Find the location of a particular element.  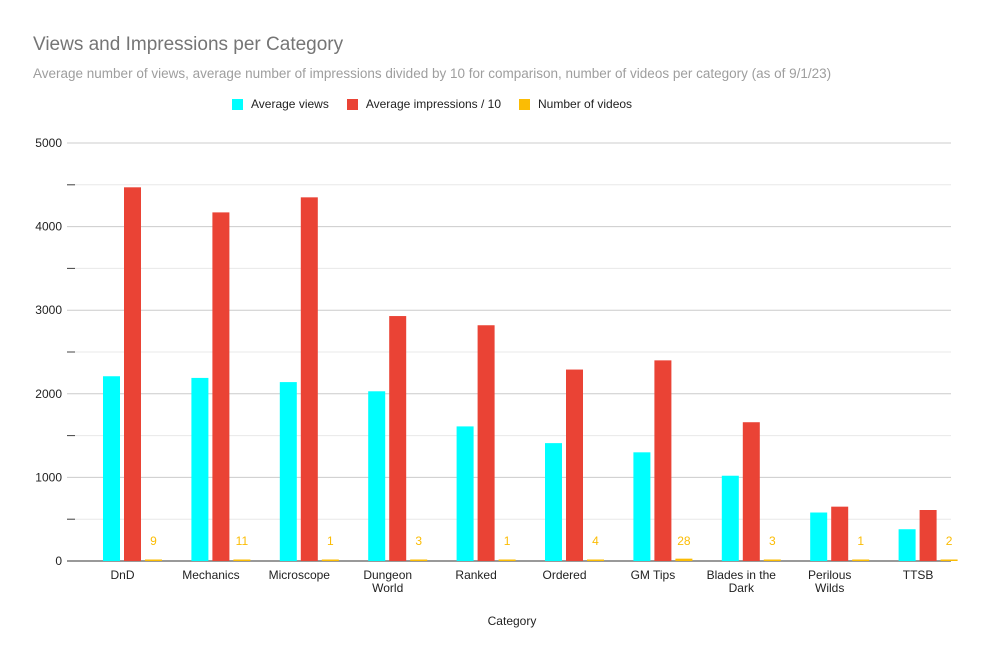

x-tick-label: Blades in the is located at coordinates (742, 575).